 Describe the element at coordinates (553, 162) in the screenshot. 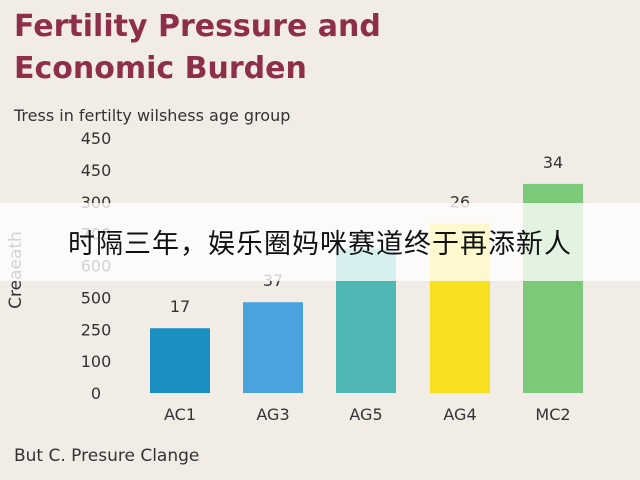

I see `data-label: 34` at that location.